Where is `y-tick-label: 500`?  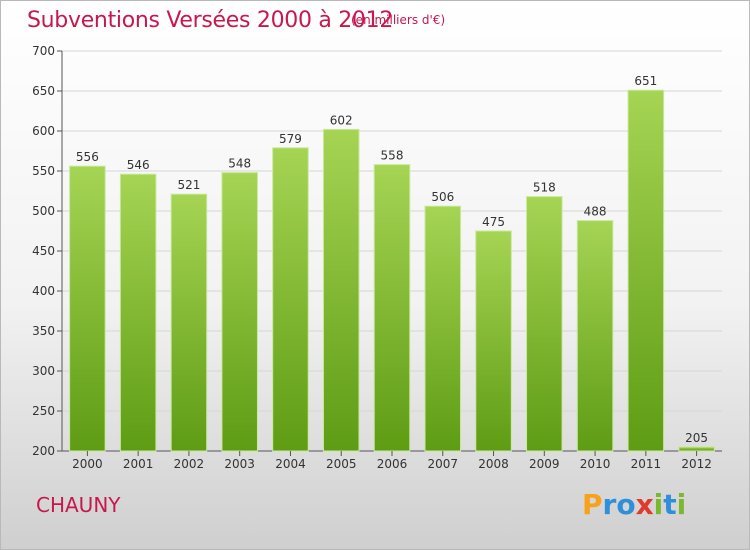
y-tick-label: 500 is located at coordinates (43, 211).